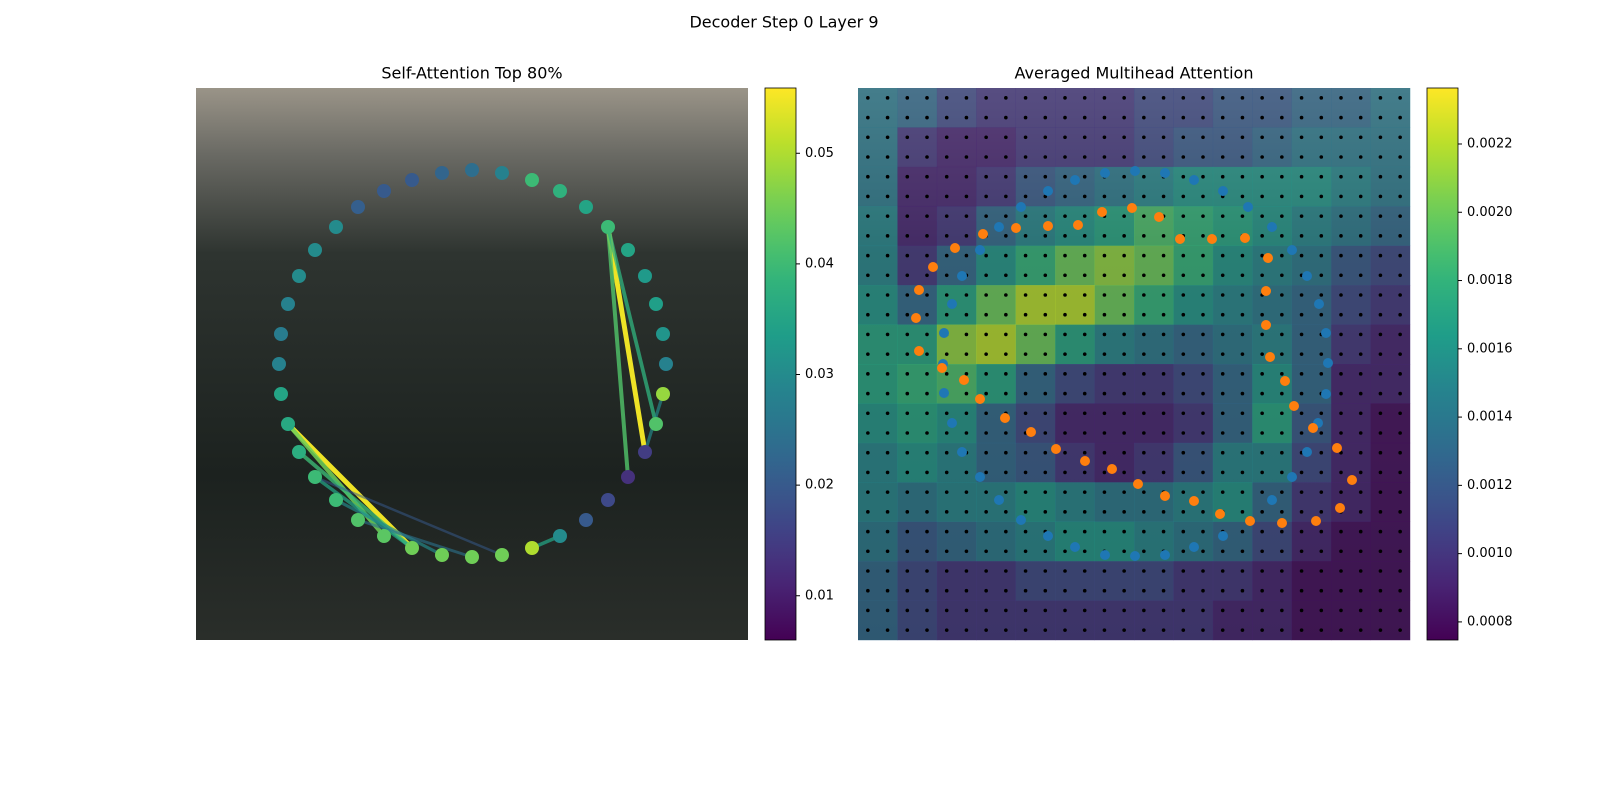 The width and height of the screenshot is (1600, 800). What do you see at coordinates (281, 334) in the screenshot?
I see `node` at bounding box center [281, 334].